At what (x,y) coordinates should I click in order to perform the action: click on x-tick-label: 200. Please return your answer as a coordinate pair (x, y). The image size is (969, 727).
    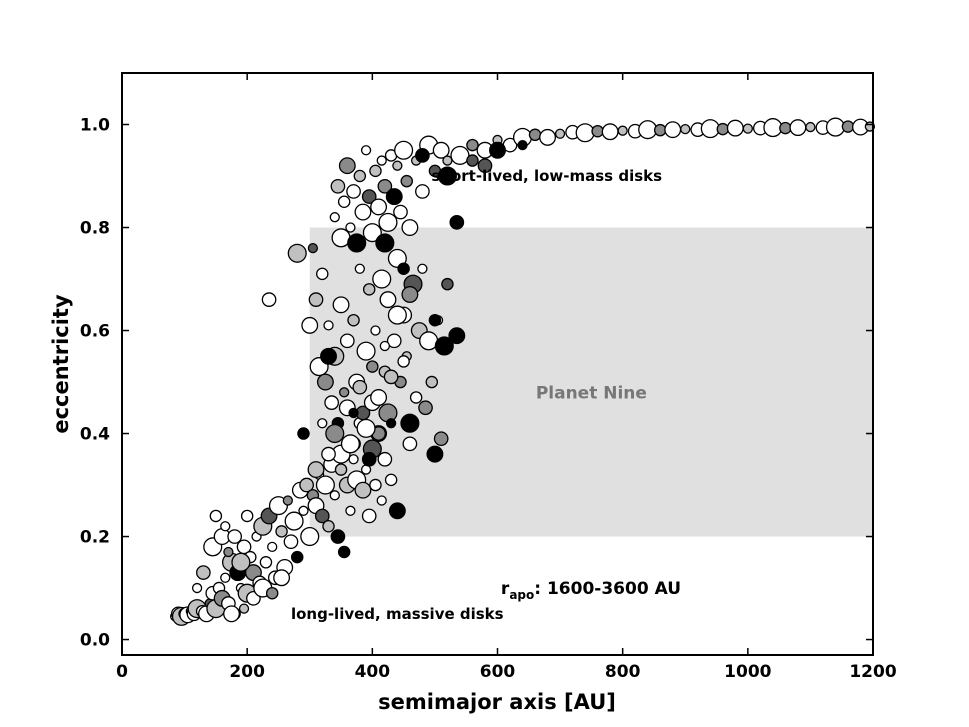
    Looking at the image, I should click on (247, 672).